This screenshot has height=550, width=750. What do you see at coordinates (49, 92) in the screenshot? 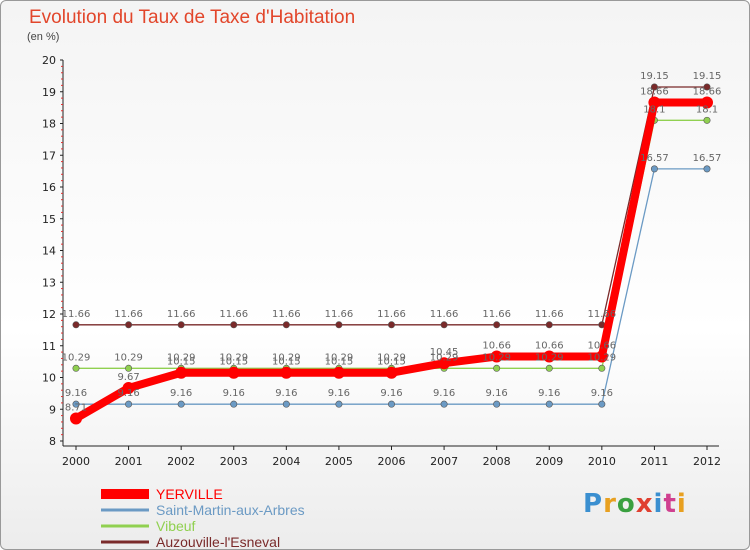
I see `y-tick-label: 19` at bounding box center [49, 92].